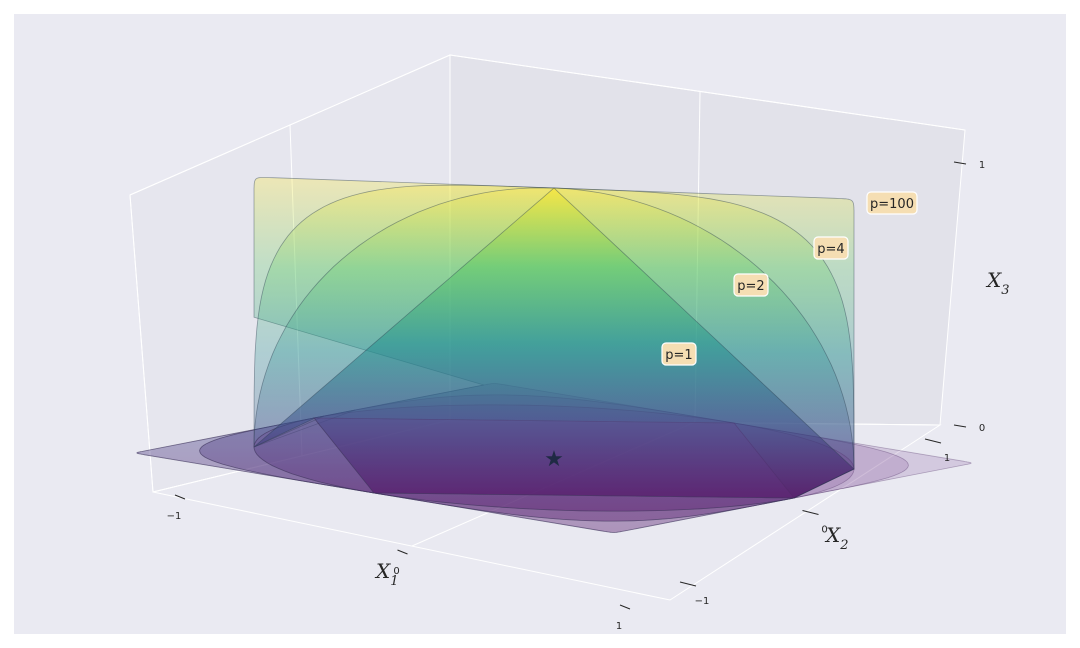  Describe the element at coordinates (947, 458) in the screenshot. I see `y-tick-label: 1` at that location.